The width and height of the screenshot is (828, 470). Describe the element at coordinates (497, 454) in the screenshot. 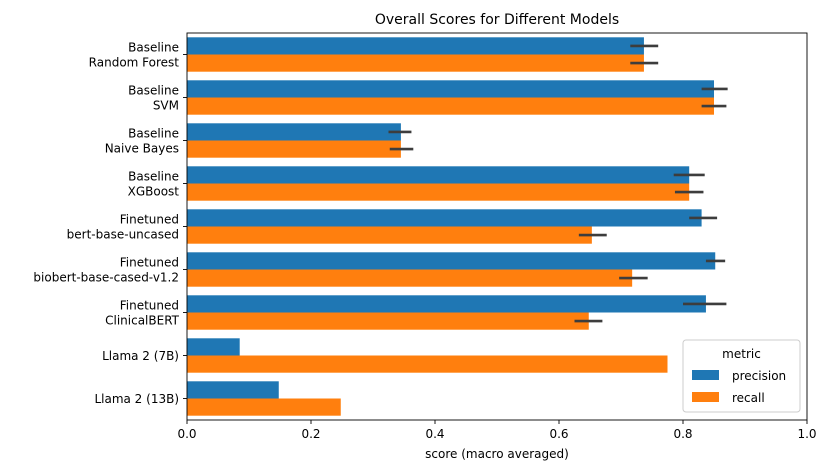

I see `x-axis-label: score (macro averaged)` at that location.